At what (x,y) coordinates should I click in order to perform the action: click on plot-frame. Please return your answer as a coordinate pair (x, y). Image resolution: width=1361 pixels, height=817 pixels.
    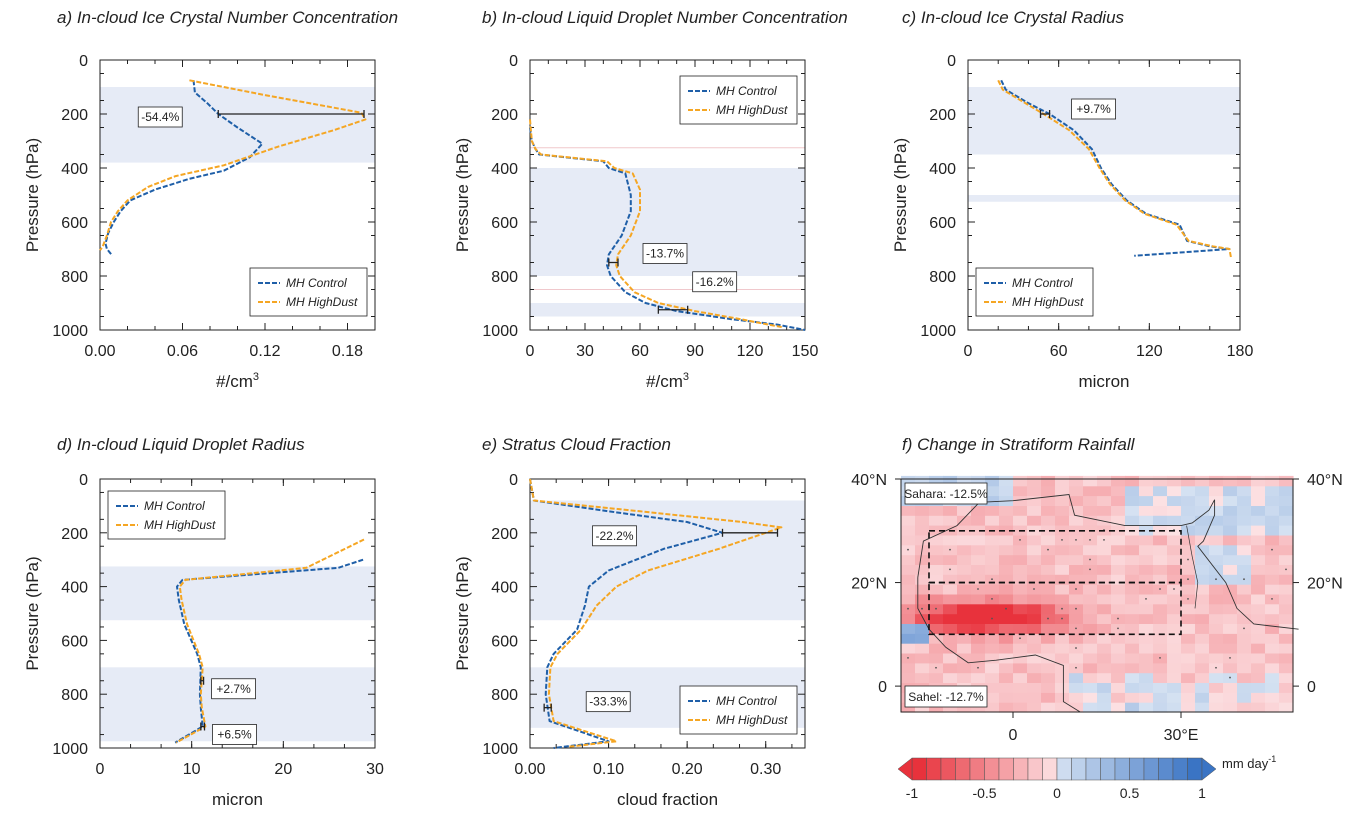
    Looking at the image, I should click on (667, 195).